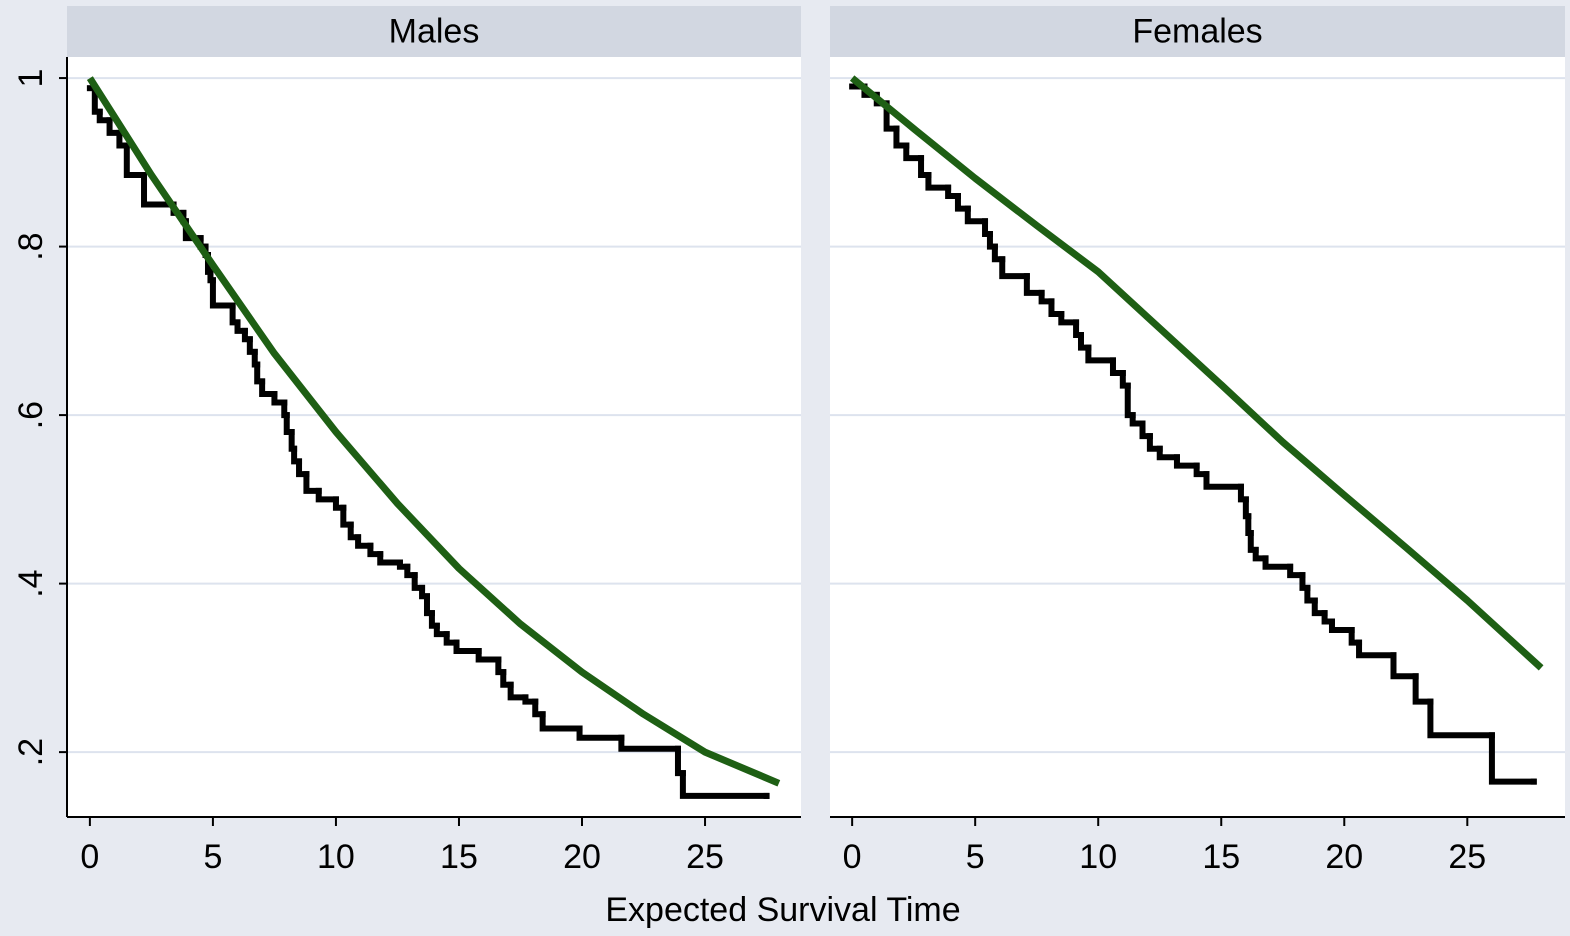 This screenshot has height=936, width=1570. What do you see at coordinates (31, 752) in the screenshot?
I see `y-tick-label: .2` at bounding box center [31, 752].